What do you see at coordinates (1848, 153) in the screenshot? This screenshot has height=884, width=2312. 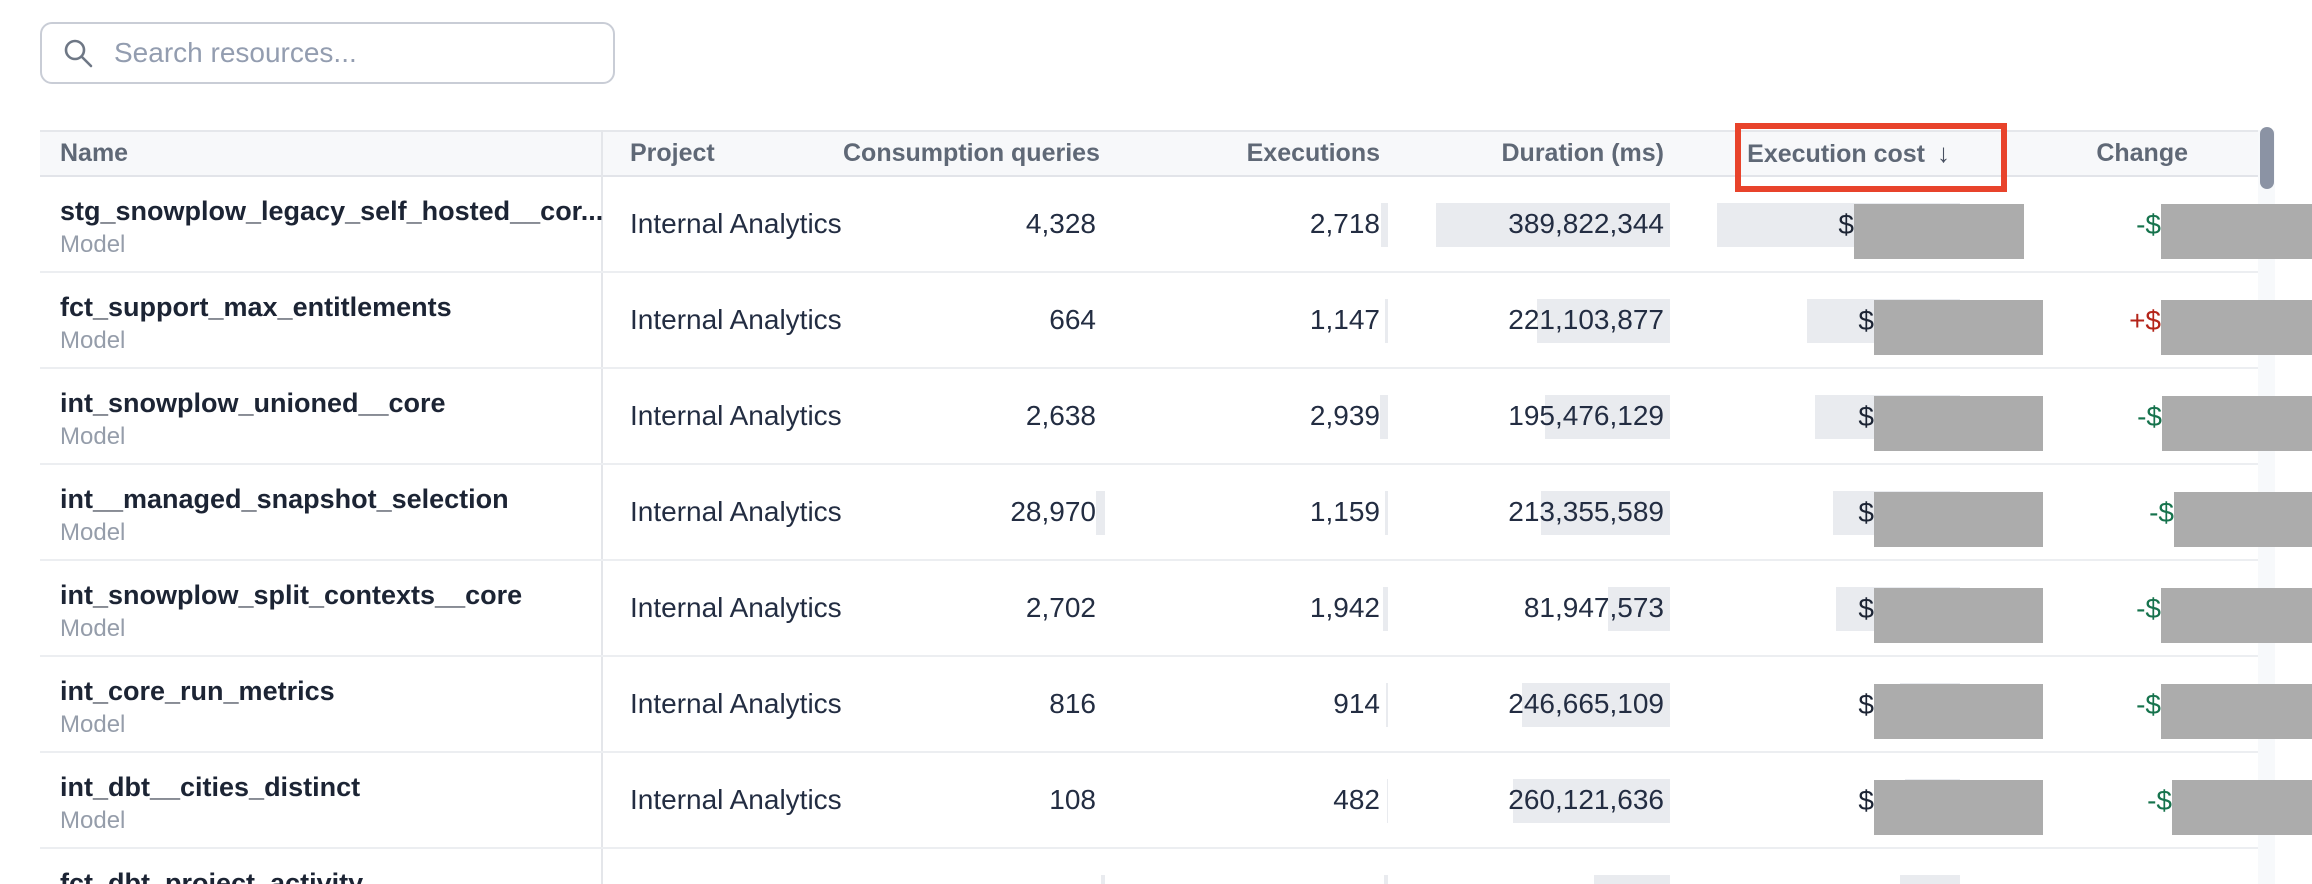 I see `column-header-execution-cost: Execution cost ↓` at bounding box center [1848, 153].